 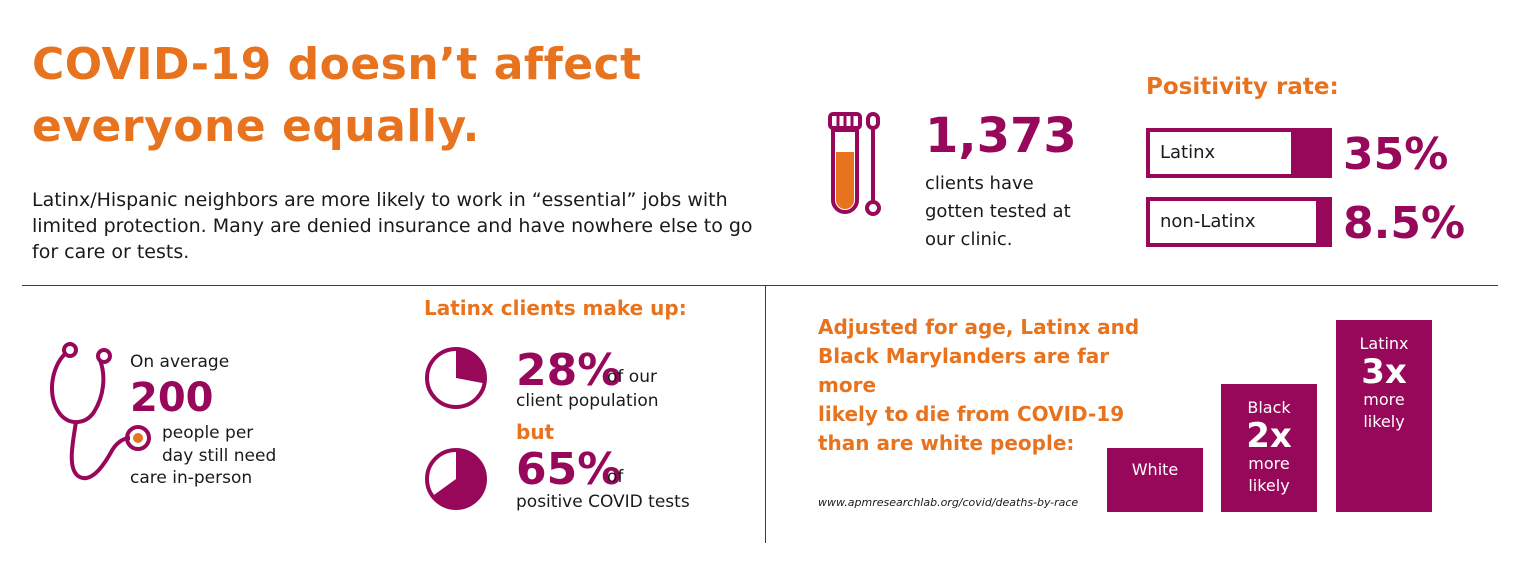 I want to click on client-share-suffix: of our, so click(x=632, y=377).